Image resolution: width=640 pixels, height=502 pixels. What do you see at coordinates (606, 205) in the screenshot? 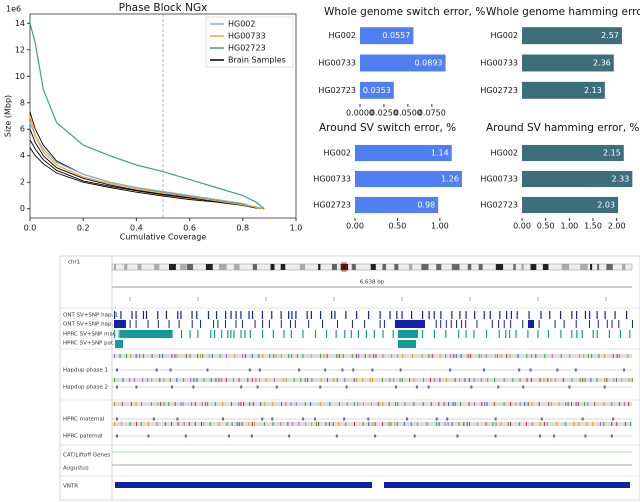
I see `value-label: 2.03` at bounding box center [606, 205].